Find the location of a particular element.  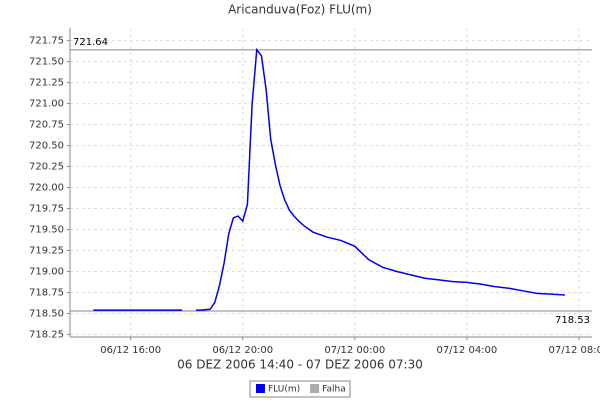

y-tick-label: 721.50 is located at coordinates (46, 62).